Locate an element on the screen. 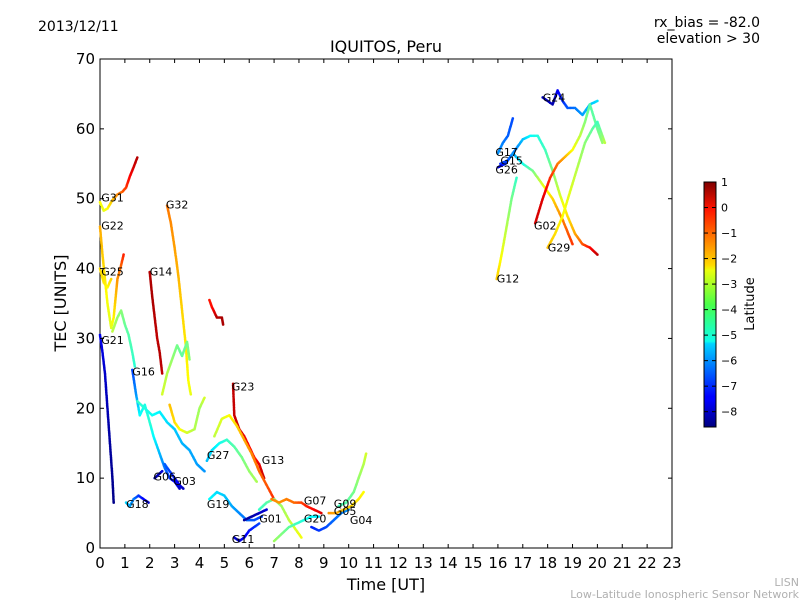 The height and width of the screenshot is (600, 800). series-g05 is located at coordinates (346, 502).